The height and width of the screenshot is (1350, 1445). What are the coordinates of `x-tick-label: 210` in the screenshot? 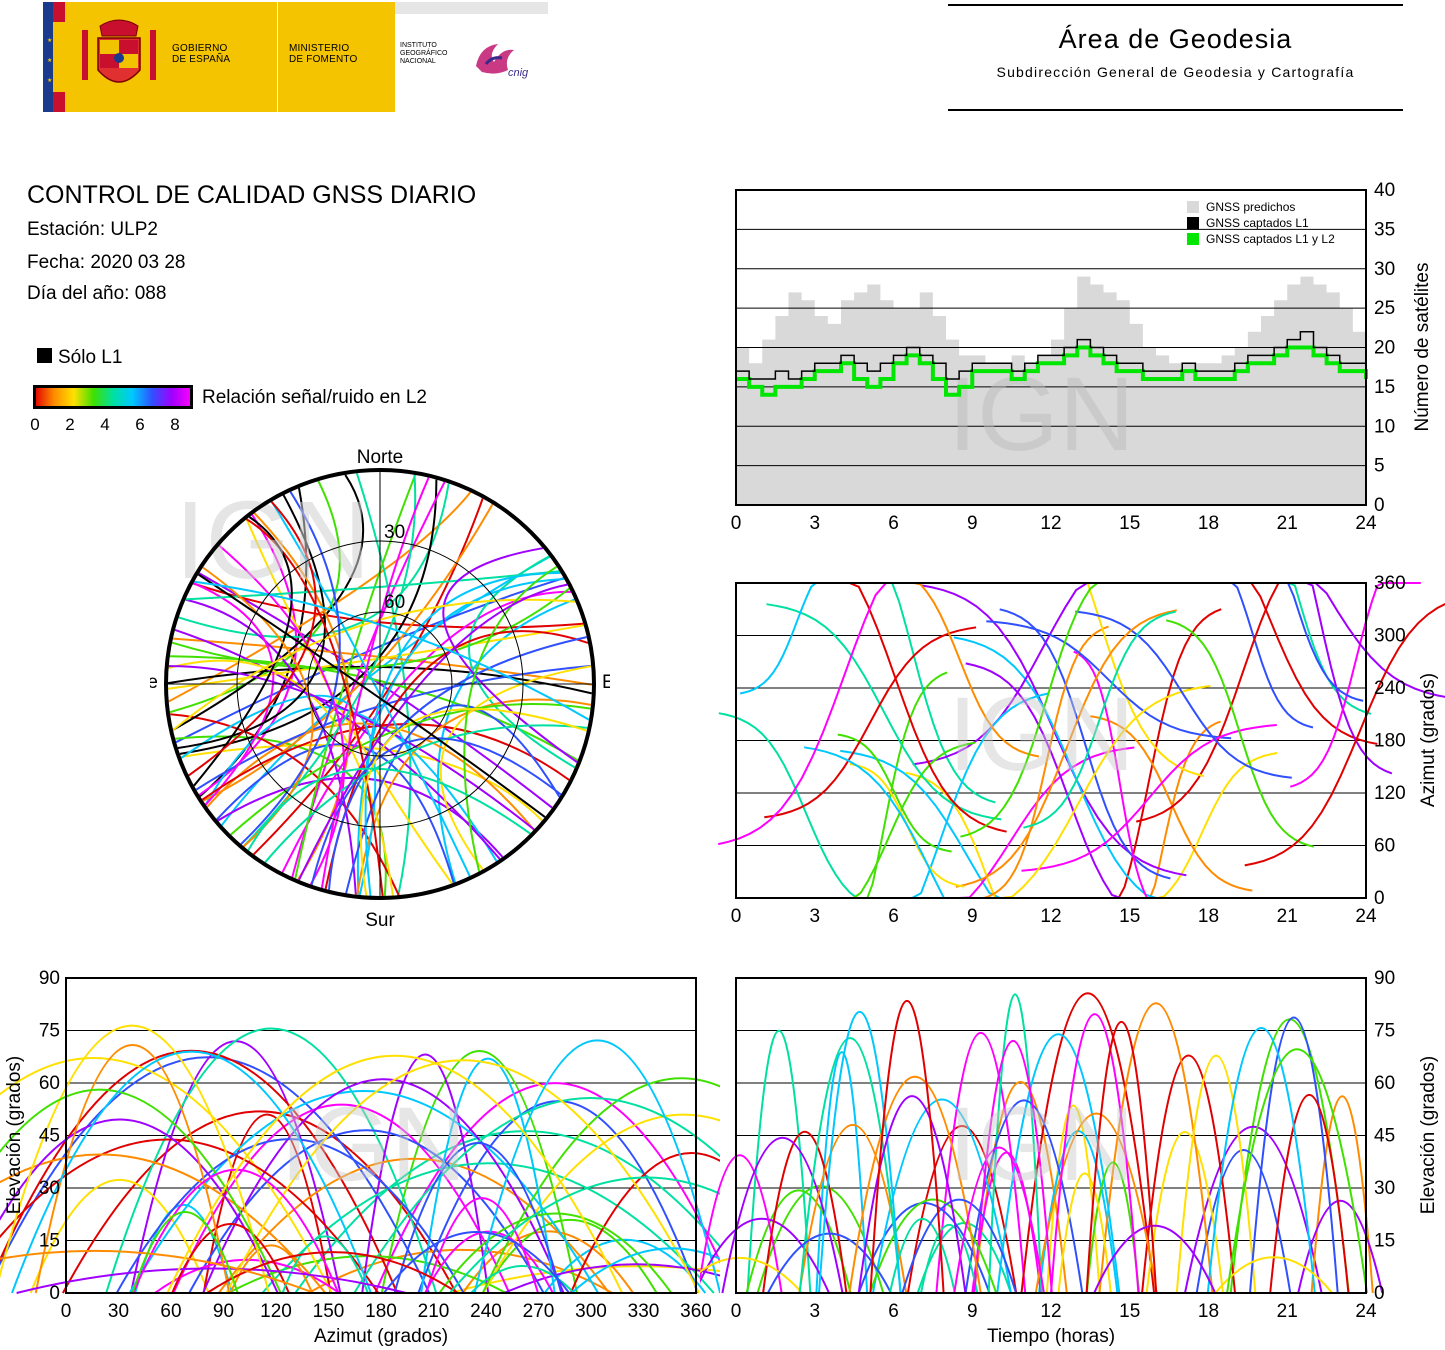 It's located at (434, 1311).